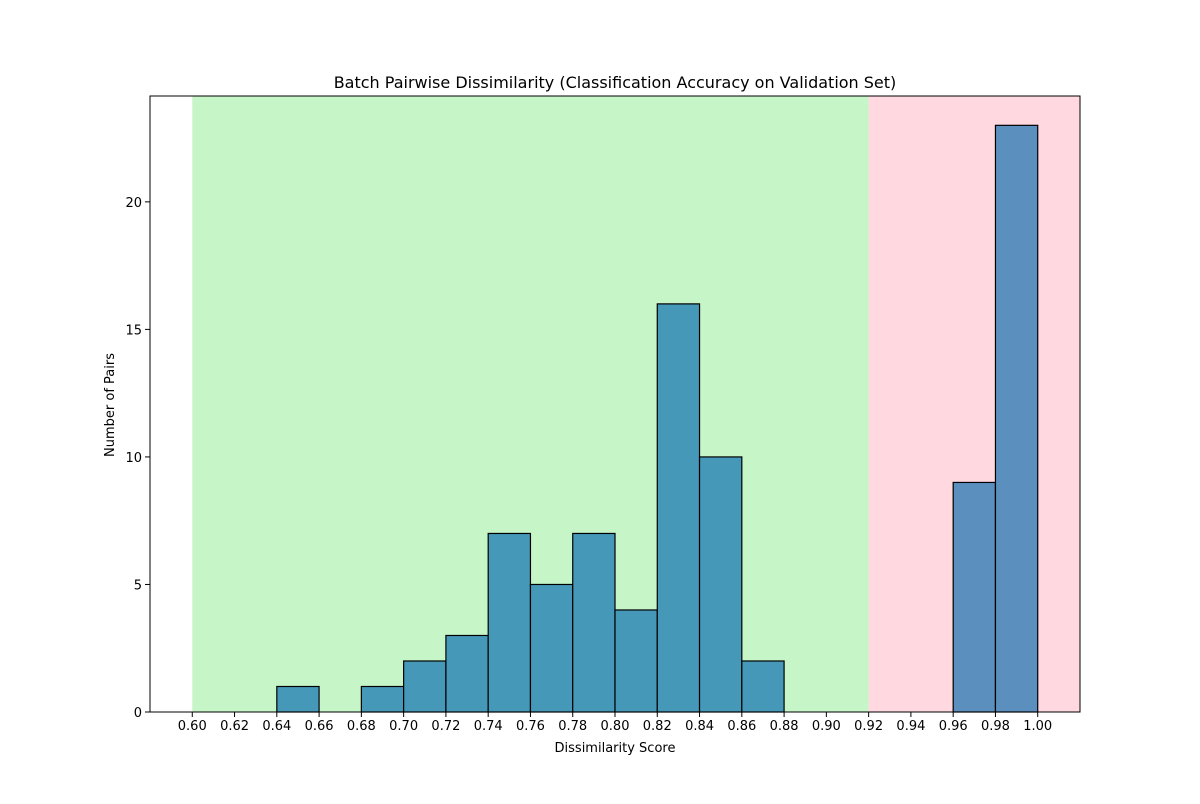 The height and width of the screenshot is (804, 1200). What do you see at coordinates (910, 726) in the screenshot?
I see `x-tick-label-17: 0.94` at bounding box center [910, 726].